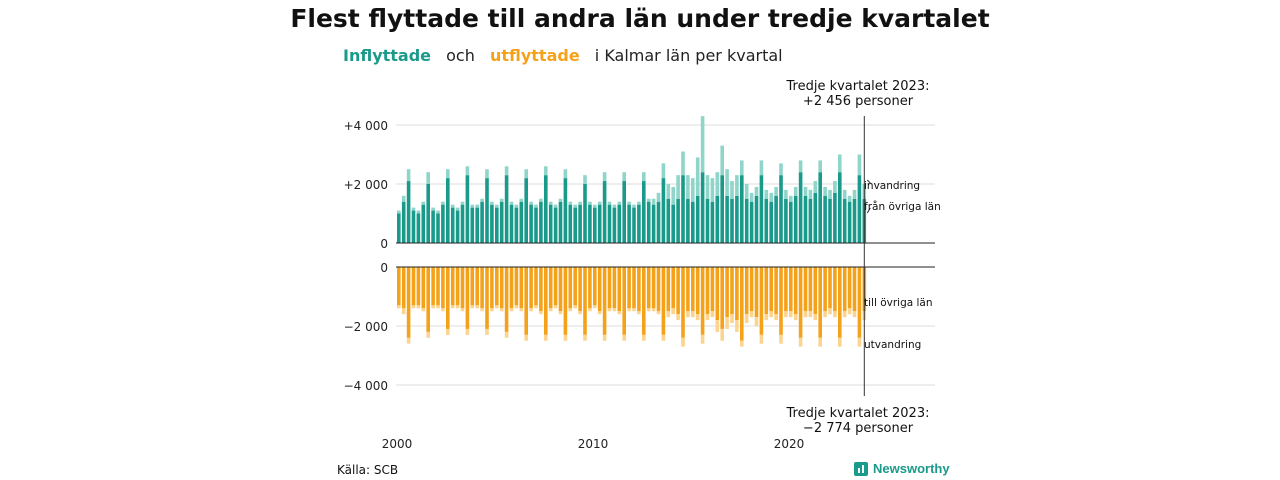  Describe the element at coordinates (534, 55) in the screenshot. I see `subtitle-utflyttade: utflyttade` at that location.